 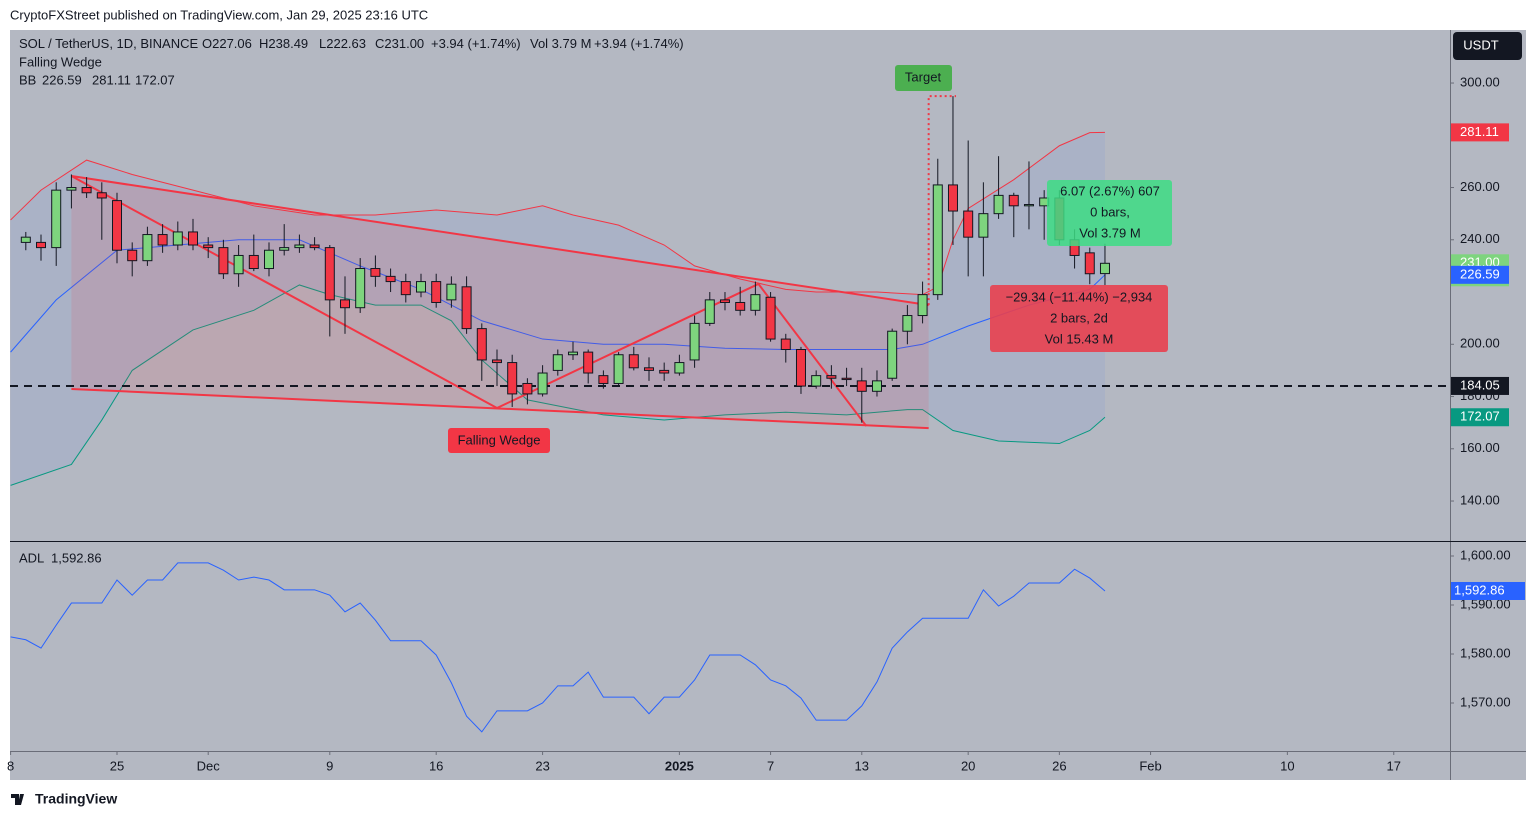 What do you see at coordinates (117, 765) in the screenshot?
I see `x-tick-label: 25` at bounding box center [117, 765].